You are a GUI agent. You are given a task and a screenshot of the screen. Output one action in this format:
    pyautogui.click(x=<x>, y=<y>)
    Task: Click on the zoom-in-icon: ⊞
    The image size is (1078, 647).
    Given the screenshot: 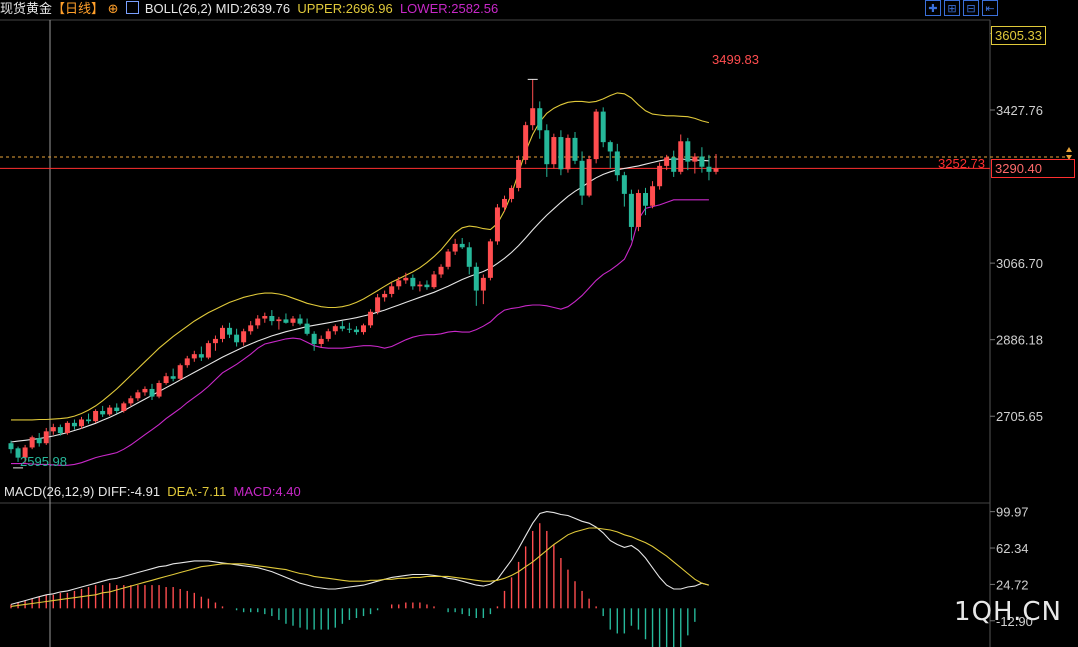 What is the action you would take?
    pyautogui.click(x=952, y=8)
    